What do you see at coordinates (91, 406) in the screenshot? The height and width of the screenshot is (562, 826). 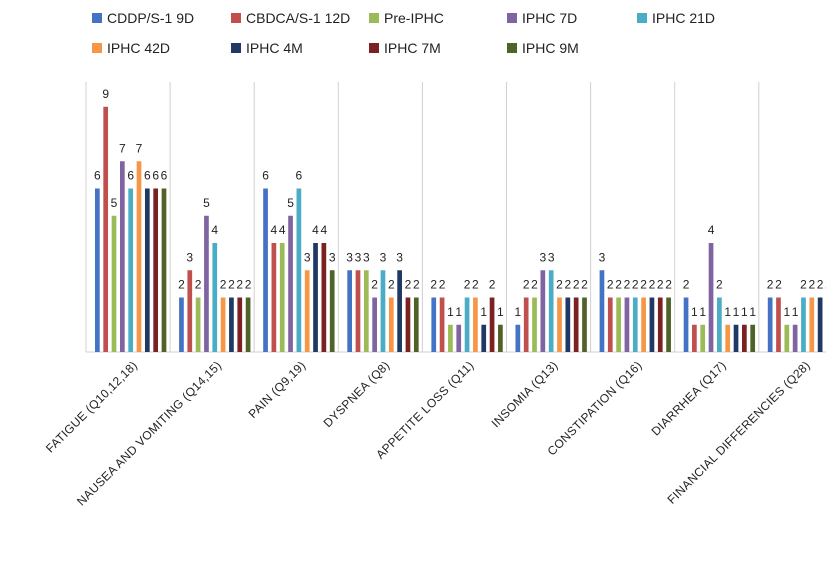 I see `category-label: FATIGUE (Q10,12,18)` at bounding box center [91, 406].